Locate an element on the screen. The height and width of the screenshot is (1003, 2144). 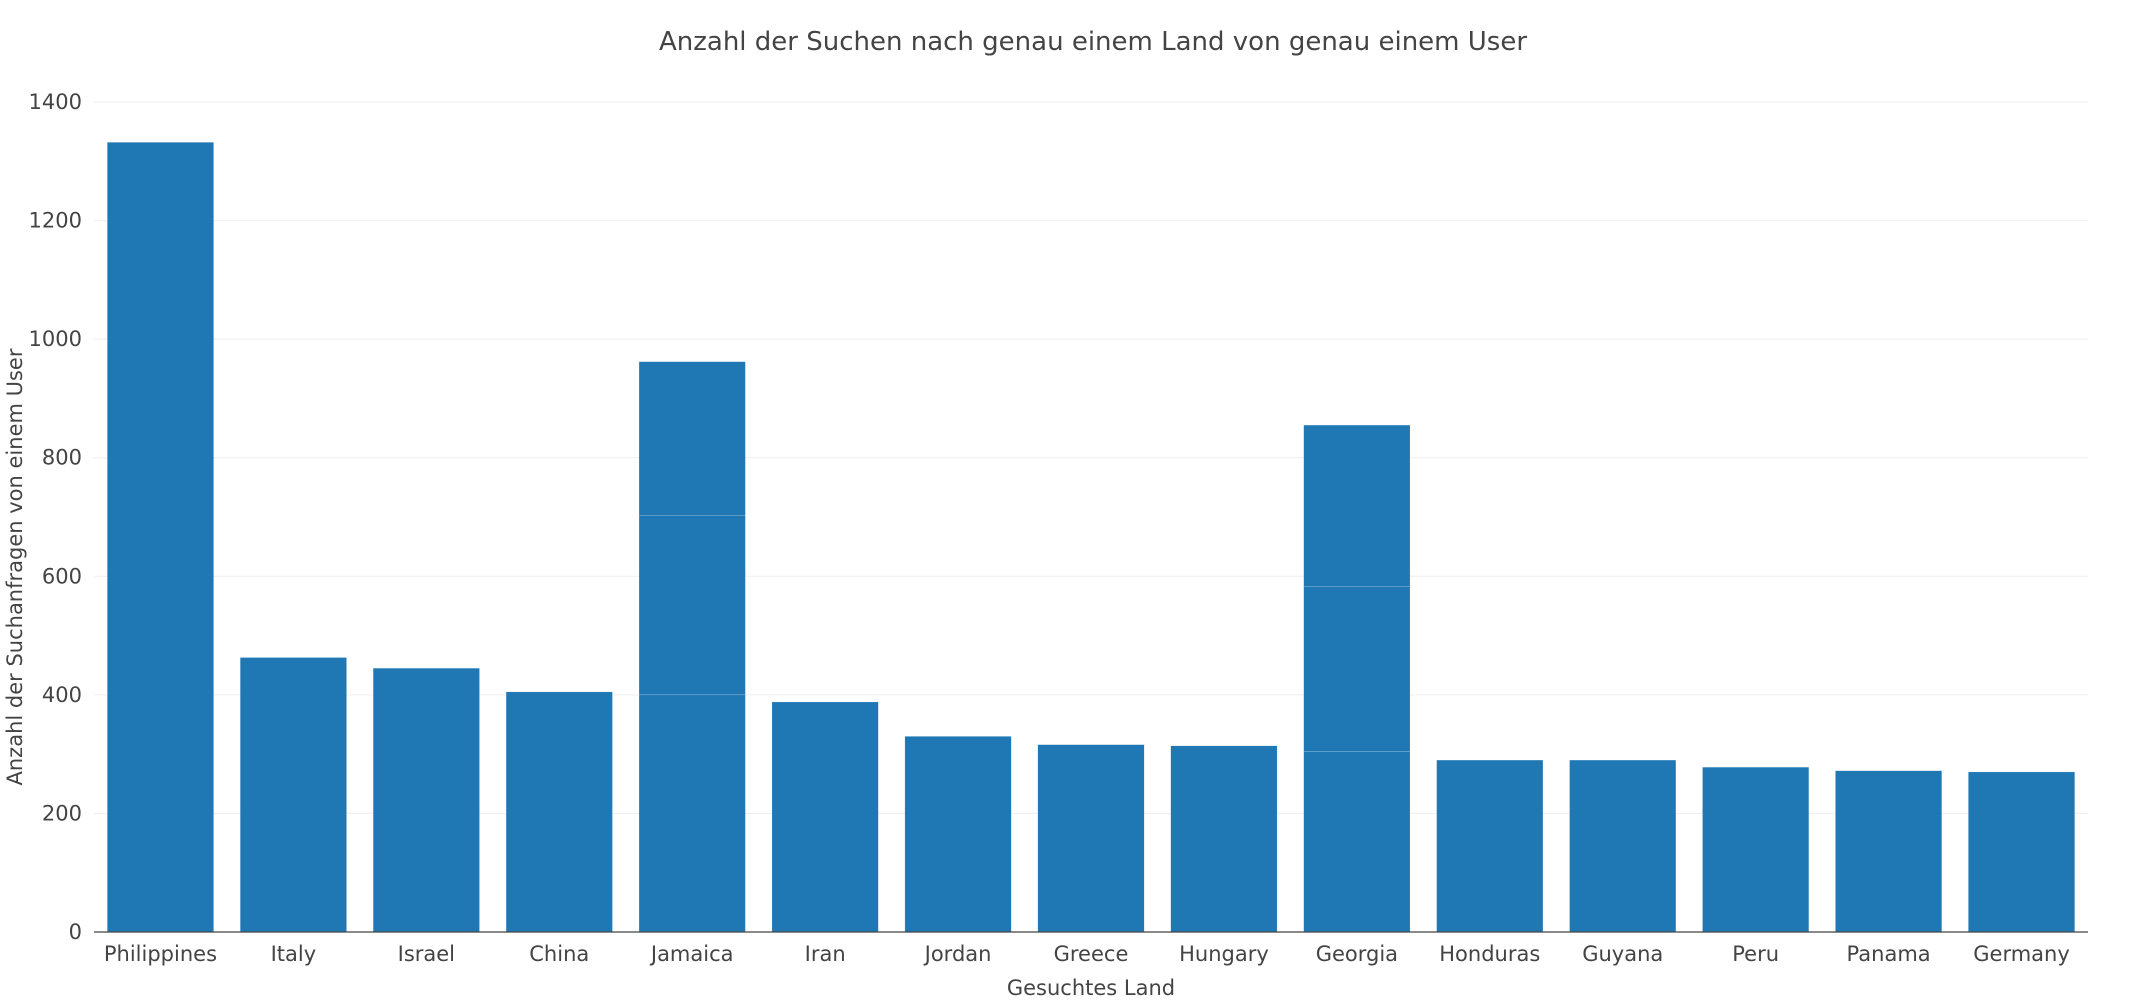
bar-honduras is located at coordinates (1490, 846).